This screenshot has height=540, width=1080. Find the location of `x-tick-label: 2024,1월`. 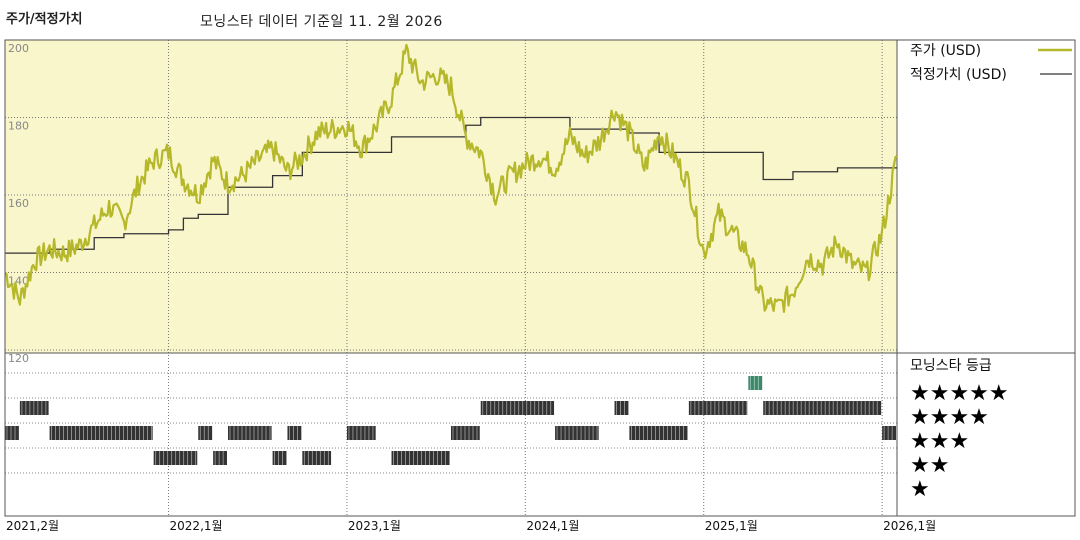

x-tick-label: 2024,1월 is located at coordinates (552, 526).